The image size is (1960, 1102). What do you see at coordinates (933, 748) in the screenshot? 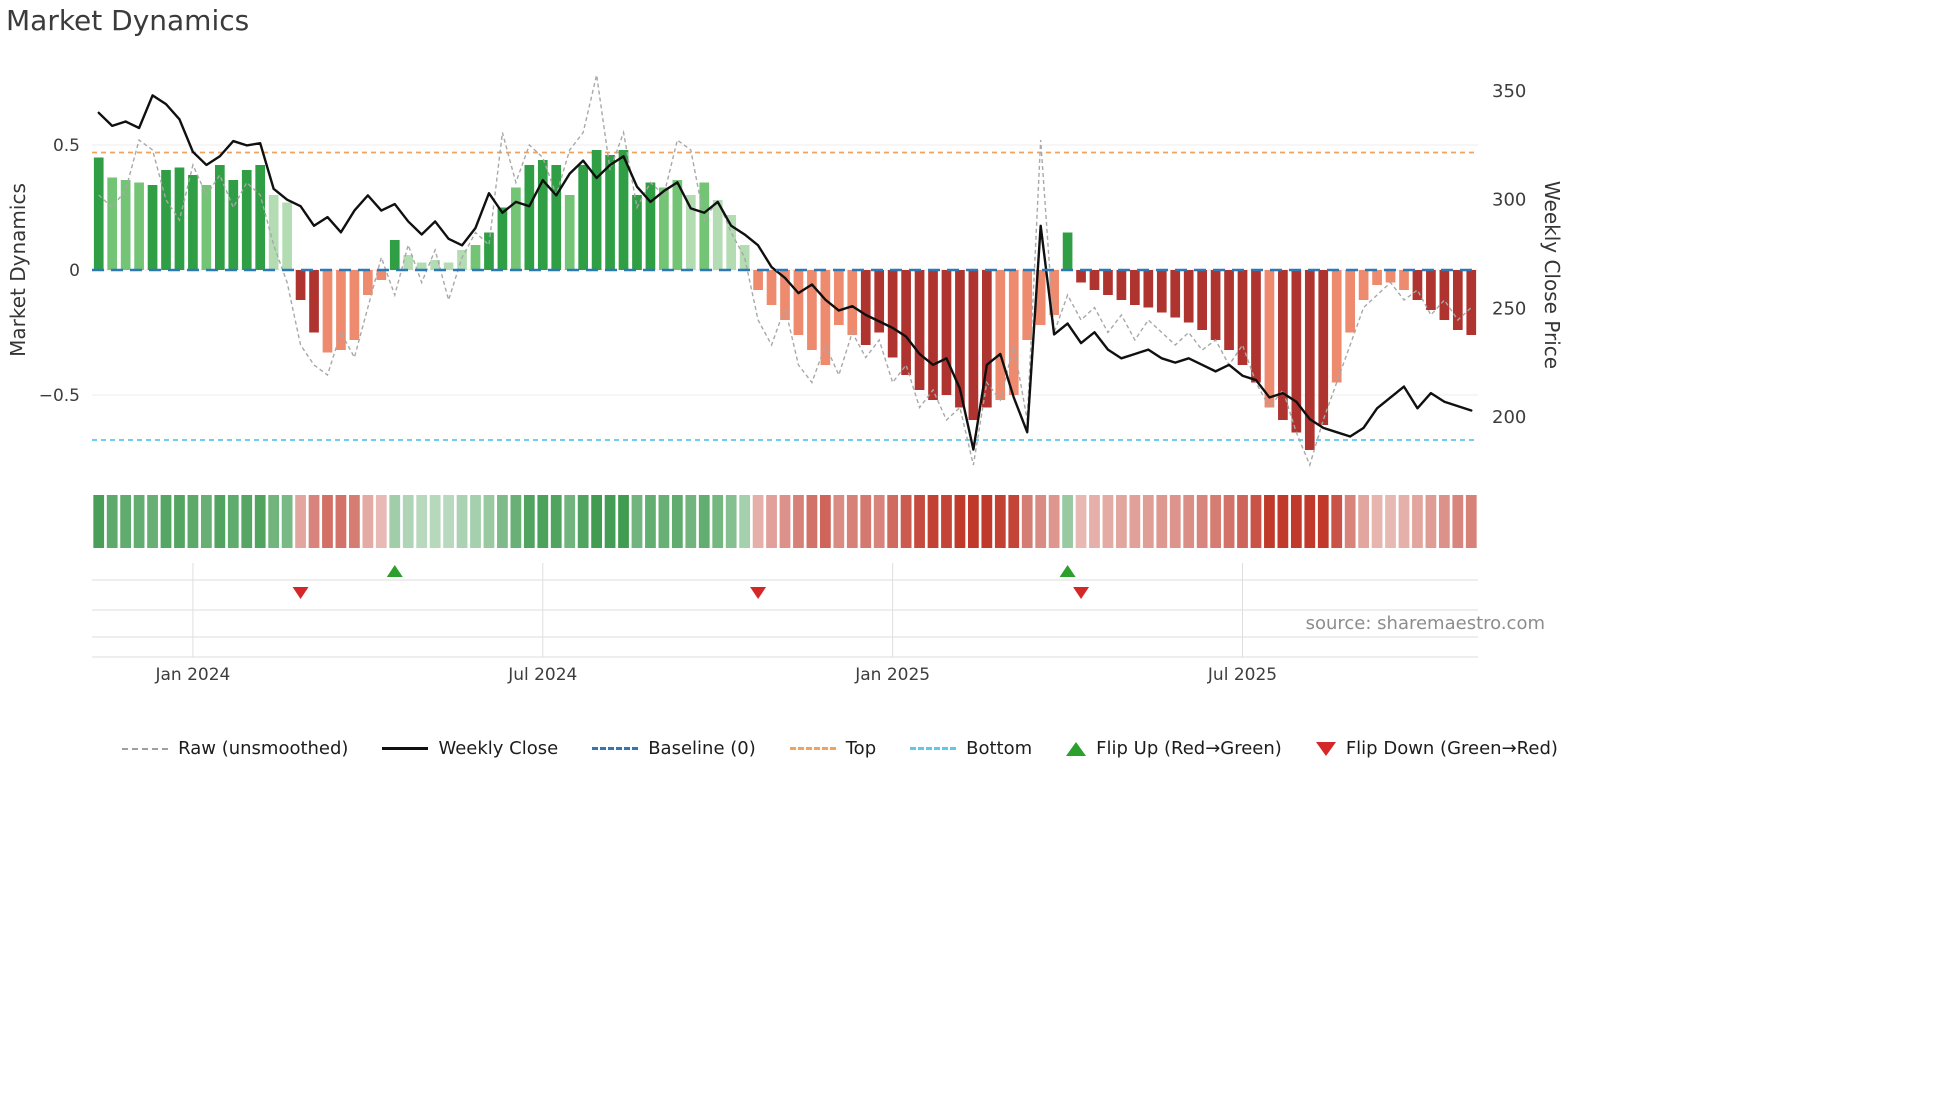
I see `bottom-line-swatch-icon` at bounding box center [933, 748].